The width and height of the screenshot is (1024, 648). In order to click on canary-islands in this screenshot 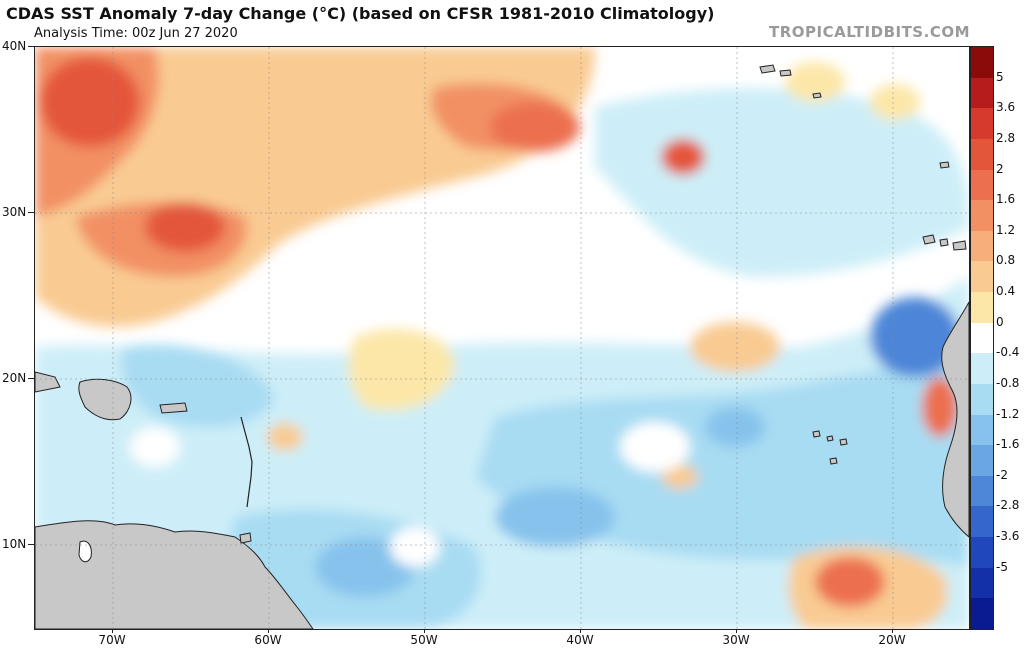, I will do `click(944, 242)`.